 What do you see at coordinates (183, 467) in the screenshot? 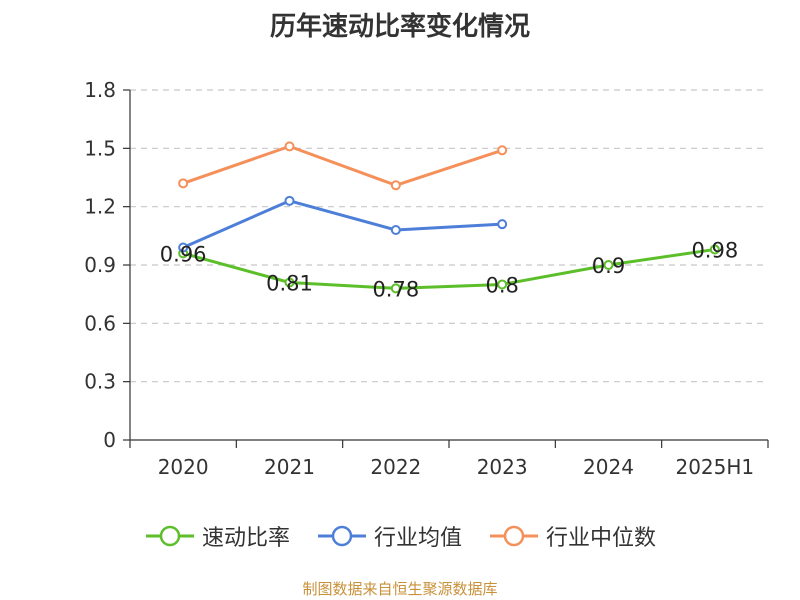
I see `x-tick-label: 2020` at bounding box center [183, 467].